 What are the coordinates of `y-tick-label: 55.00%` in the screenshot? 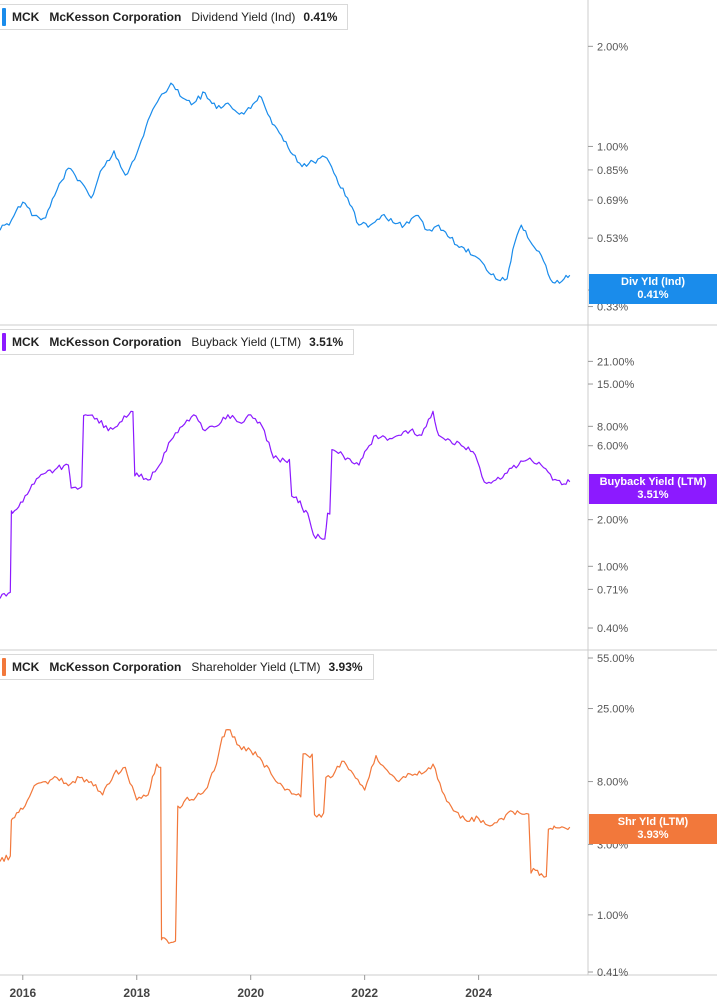 It's located at (616, 659).